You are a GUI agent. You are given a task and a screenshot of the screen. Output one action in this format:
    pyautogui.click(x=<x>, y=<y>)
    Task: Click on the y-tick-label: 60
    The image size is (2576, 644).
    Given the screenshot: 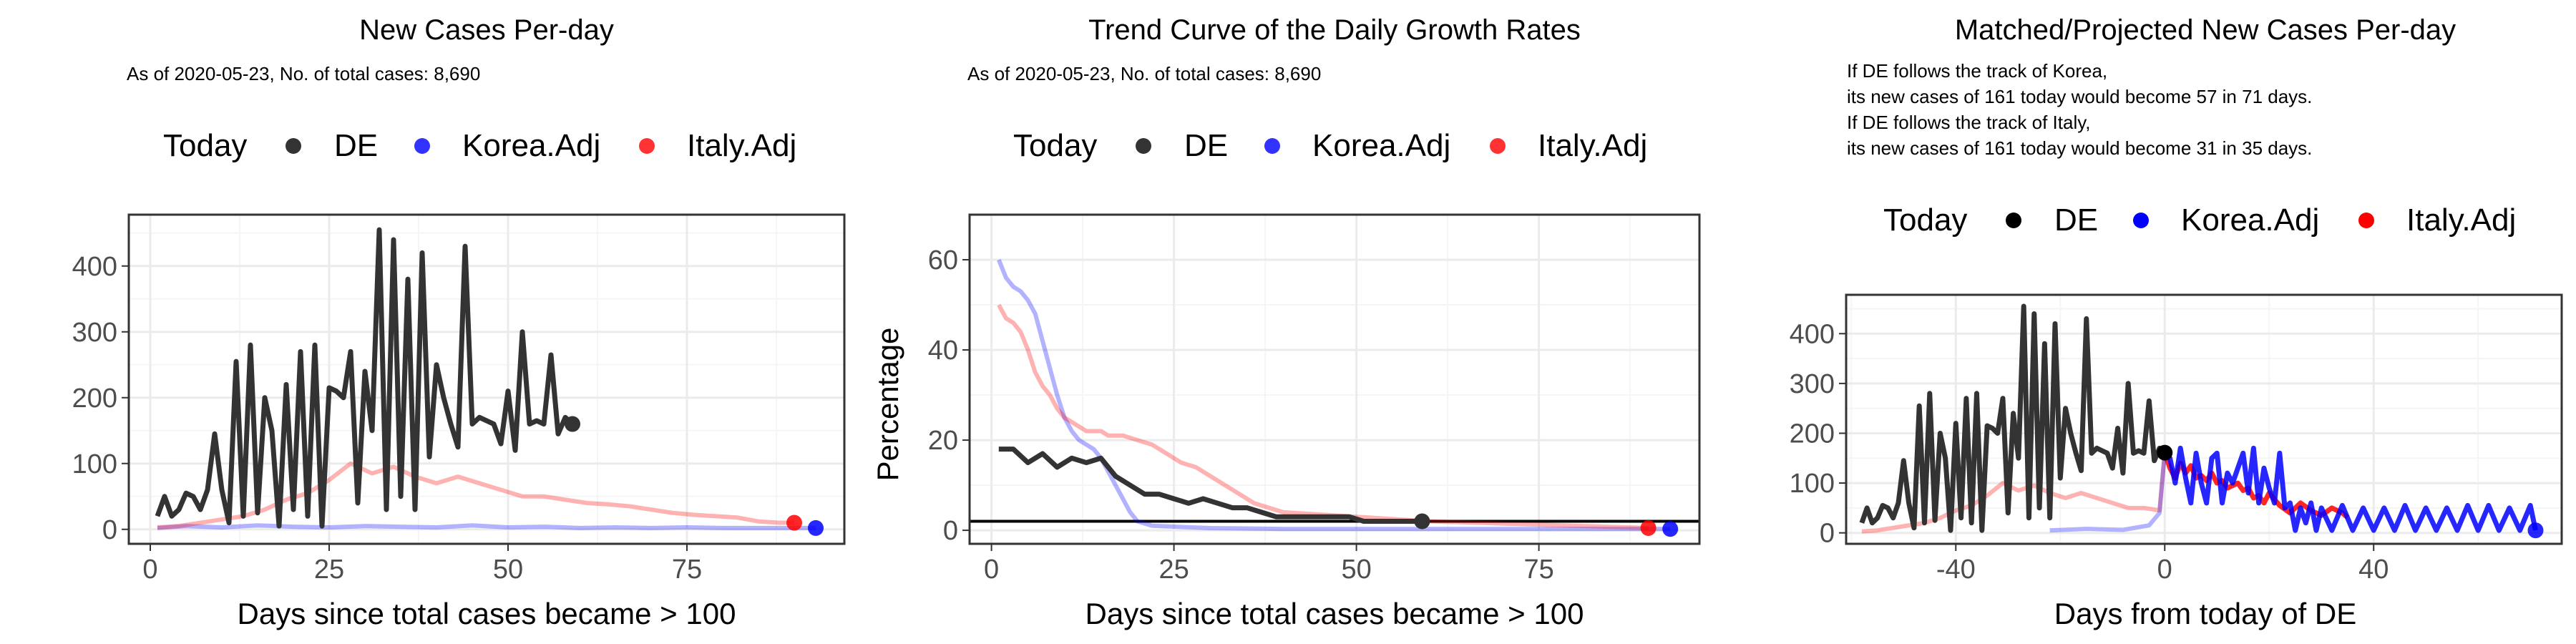 What is the action you would take?
    pyautogui.click(x=943, y=260)
    